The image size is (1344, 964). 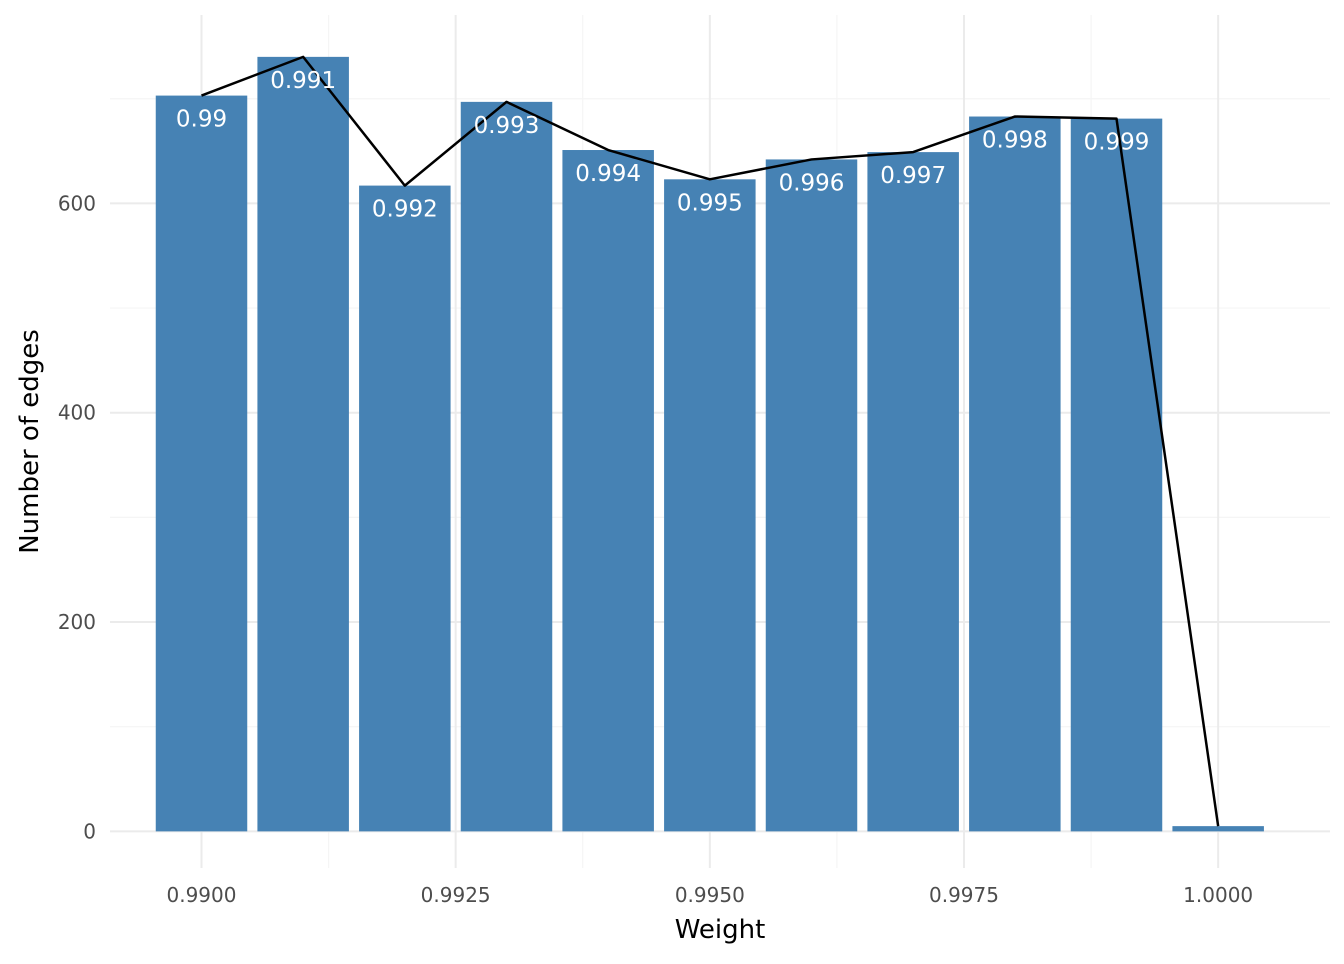 I want to click on y-tick-label: 200, so click(x=77, y=622).